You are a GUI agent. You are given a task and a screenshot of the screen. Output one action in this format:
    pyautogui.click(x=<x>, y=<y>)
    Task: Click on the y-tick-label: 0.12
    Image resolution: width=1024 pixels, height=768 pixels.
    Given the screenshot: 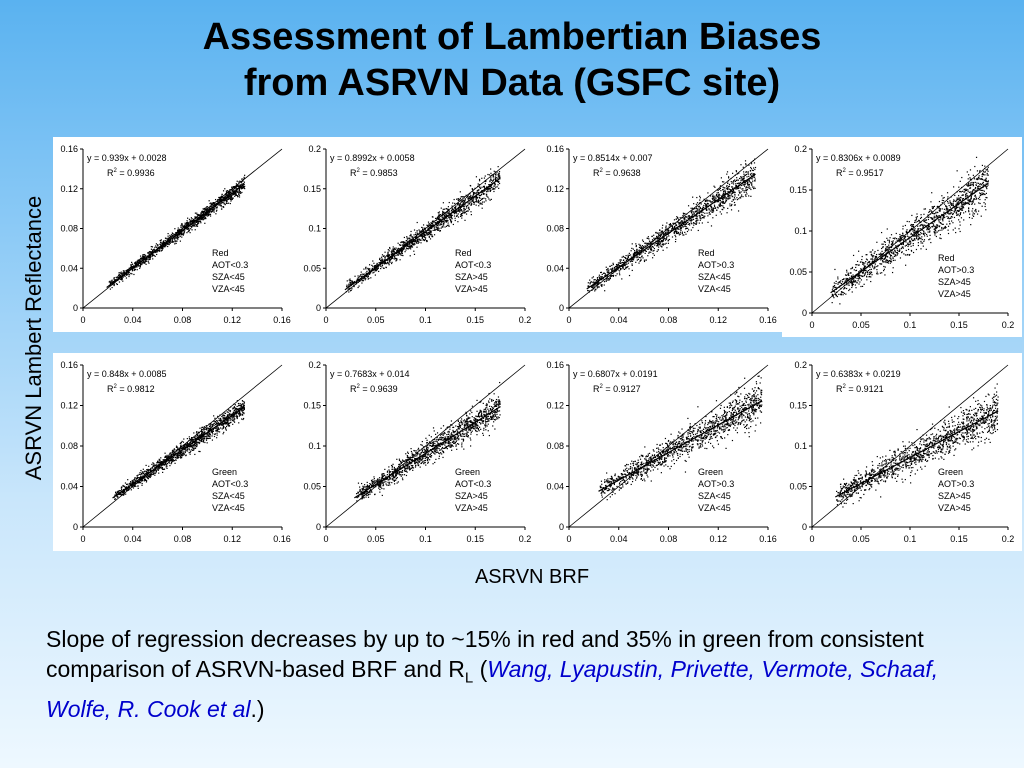 What is the action you would take?
    pyautogui.click(x=555, y=189)
    